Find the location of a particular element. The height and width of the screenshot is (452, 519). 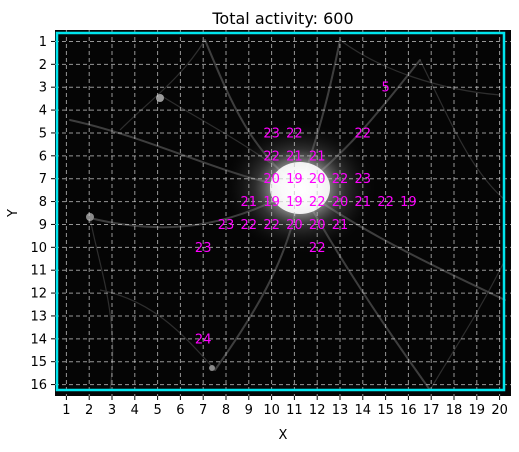

y-tick-label: 10 is located at coordinates (38, 248).